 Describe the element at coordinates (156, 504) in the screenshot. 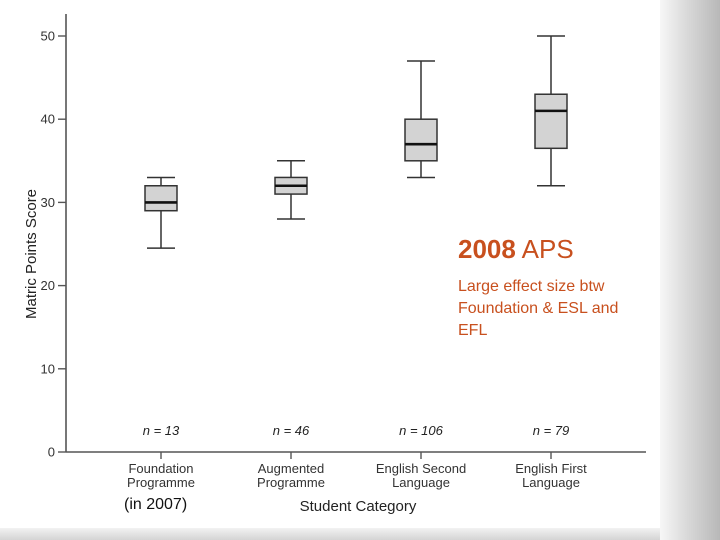

I see `footnote: (in 2007)` at that location.